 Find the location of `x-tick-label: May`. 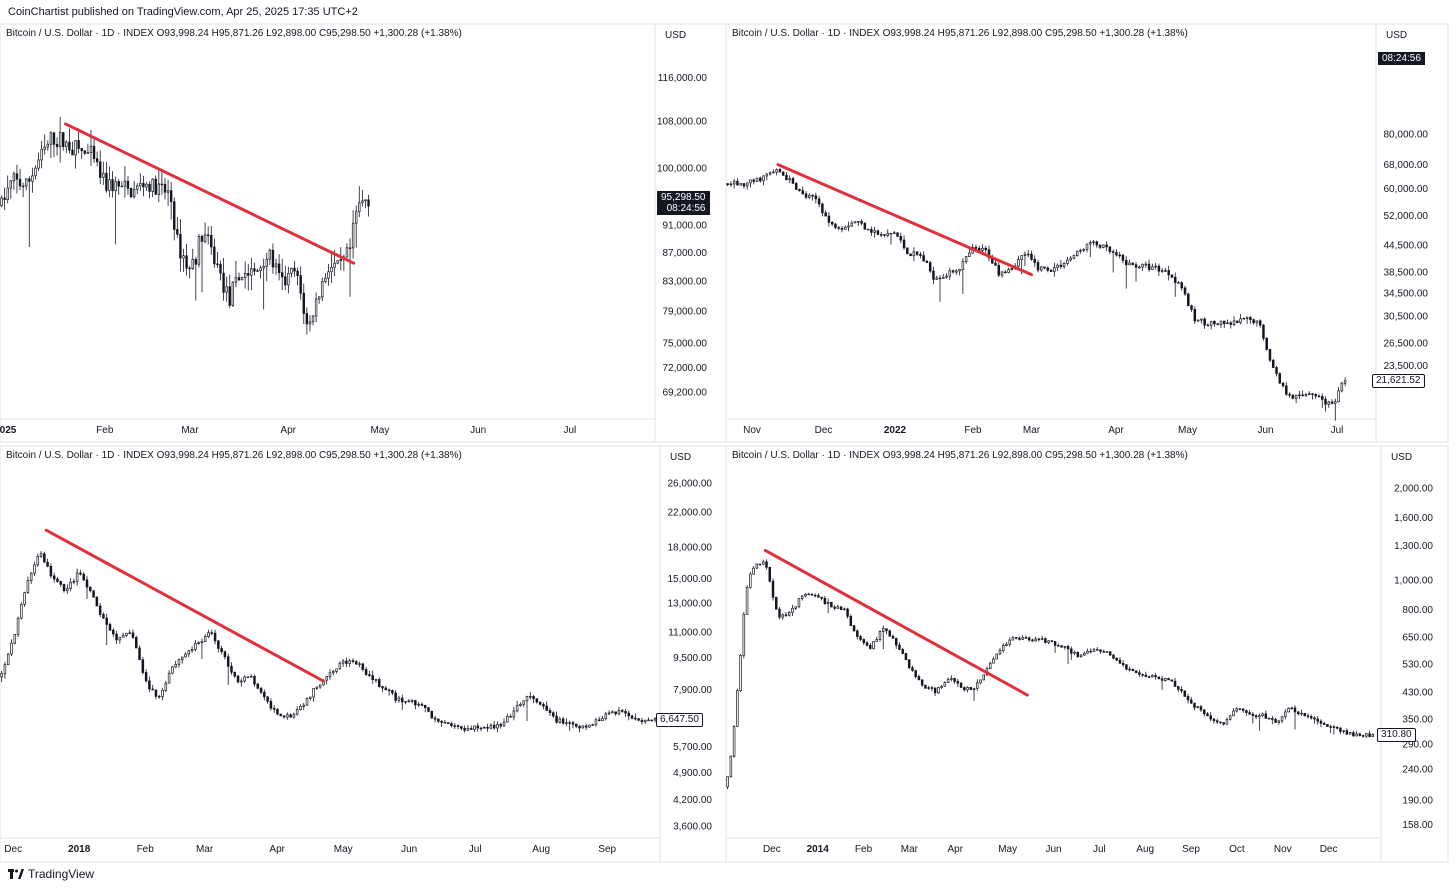

x-tick-label: May is located at coordinates (343, 849).